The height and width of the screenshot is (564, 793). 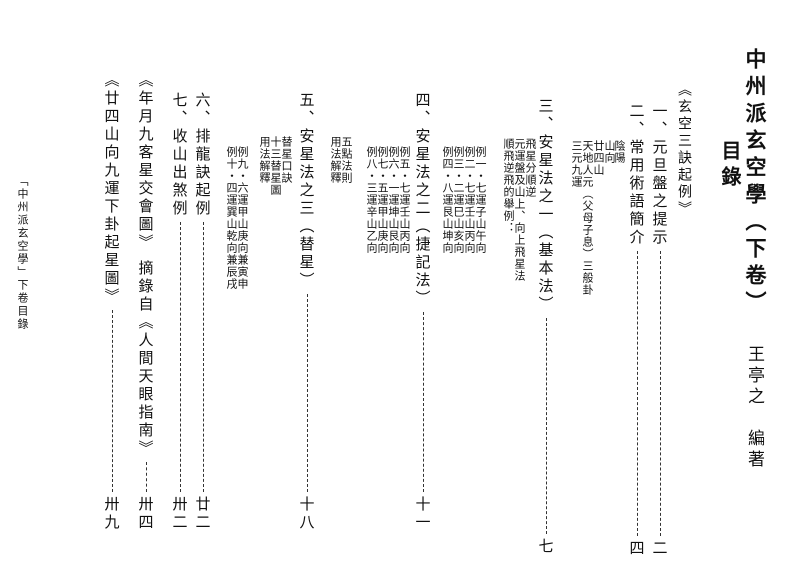 What do you see at coordinates (275, 166) in the screenshot?
I see `sub-item: 十三替星圖` at bounding box center [275, 166].